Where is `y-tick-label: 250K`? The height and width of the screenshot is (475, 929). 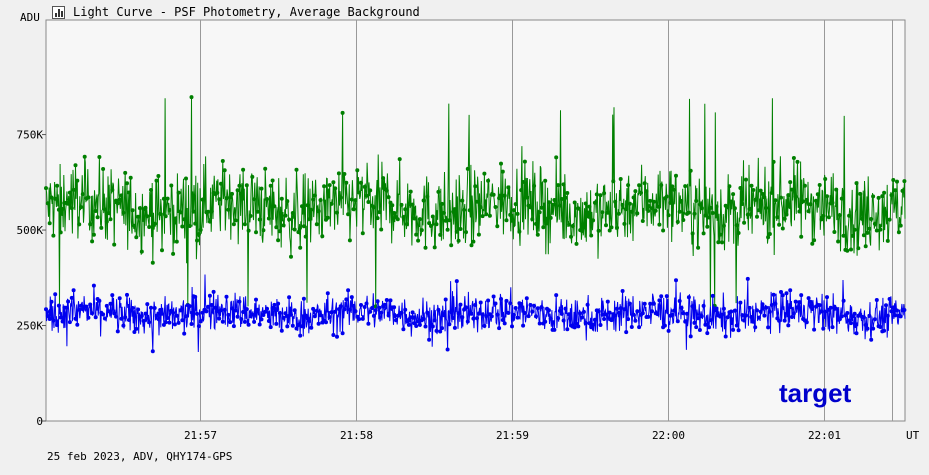 y-tick-label: 250K is located at coordinates (30, 326).